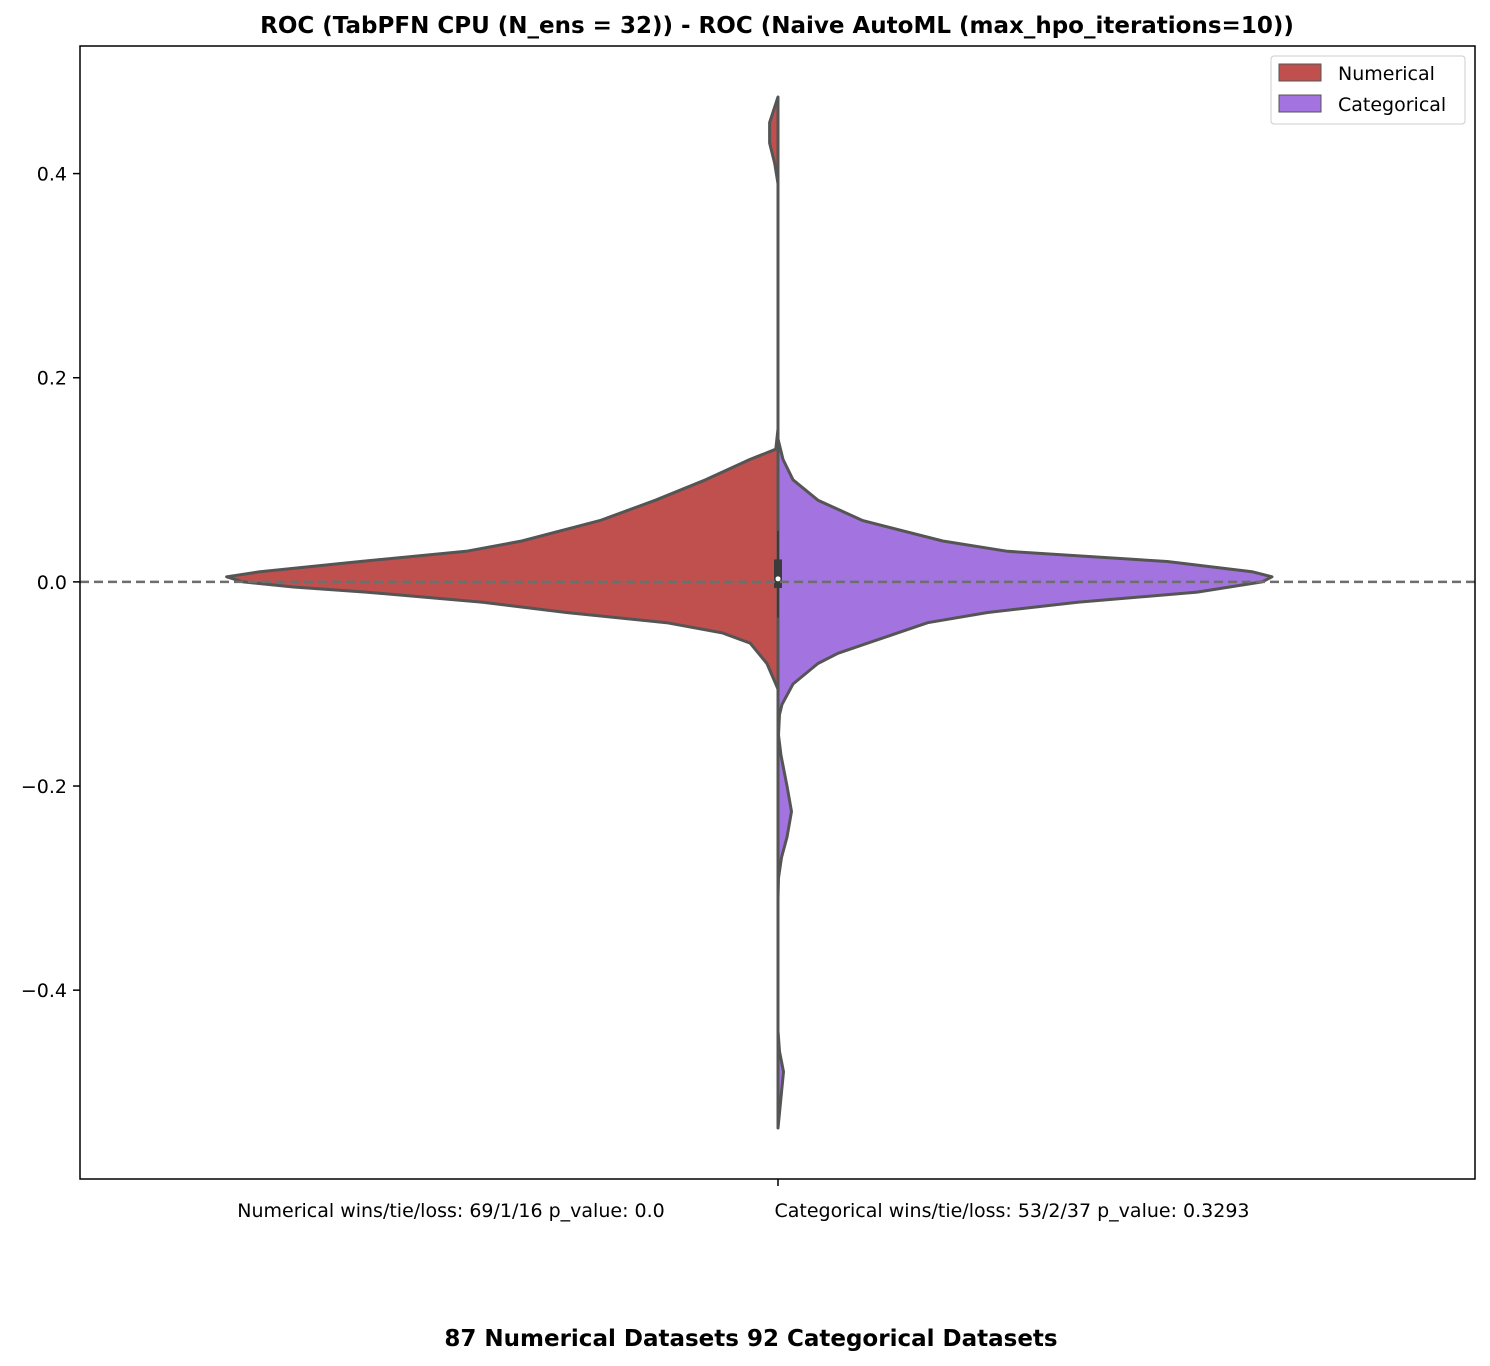 The image size is (1490, 1366). Describe the element at coordinates (44, 991) in the screenshot. I see `y-tick-label: −0.4` at that location.